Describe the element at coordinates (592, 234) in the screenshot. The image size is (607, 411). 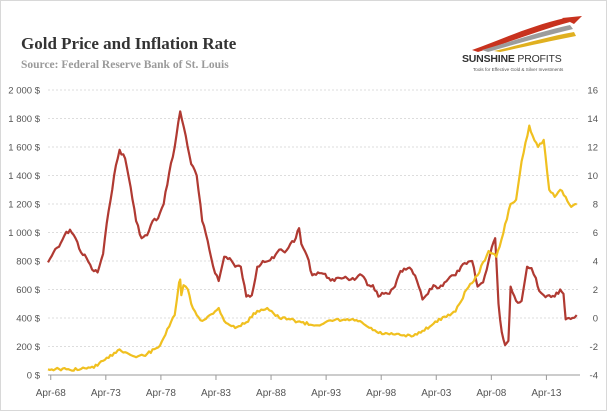
I see `right-axis-labels: -4 -2 0 2 4 6 8 10 12 14 16` at that location.